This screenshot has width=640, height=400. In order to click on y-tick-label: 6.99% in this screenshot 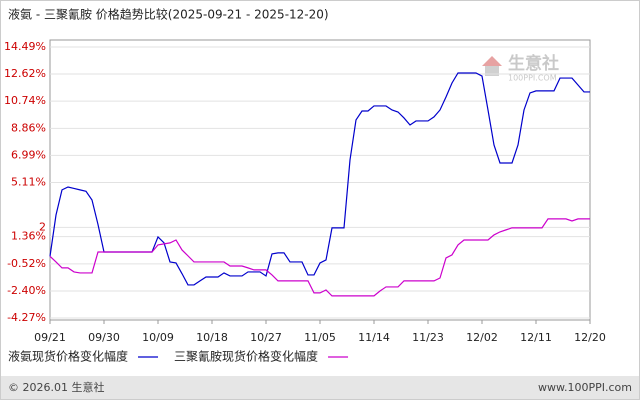, I will do `click(28, 154)`.